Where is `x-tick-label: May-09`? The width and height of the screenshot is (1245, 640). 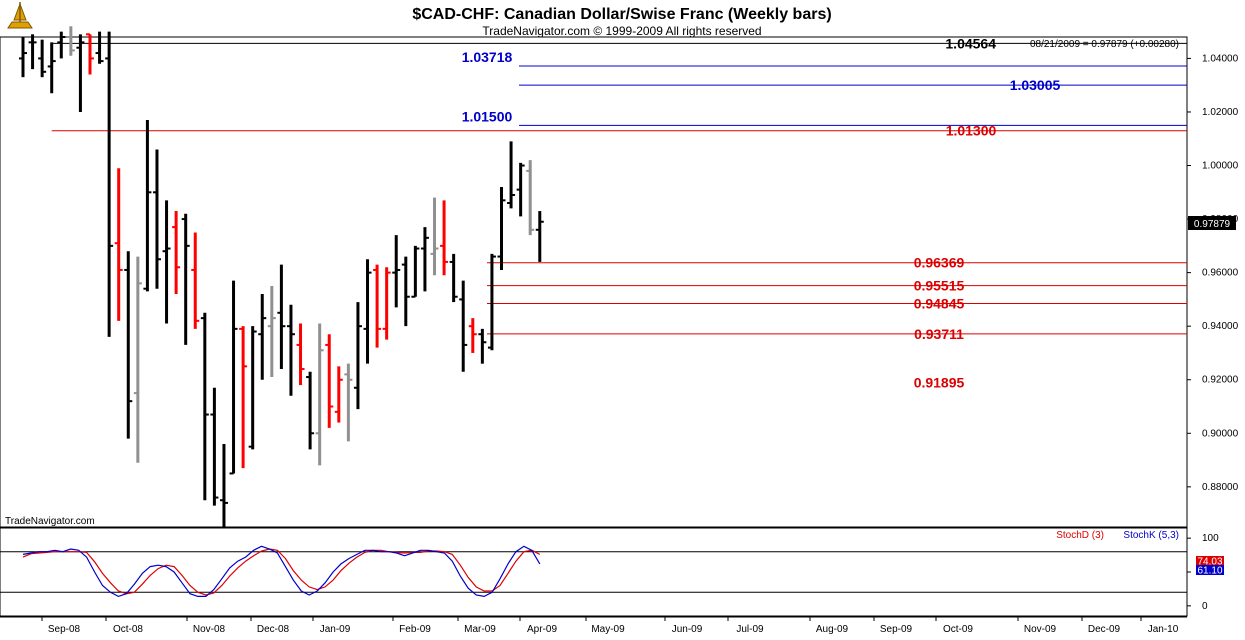 x-tick-label: May-09 is located at coordinates (608, 629).